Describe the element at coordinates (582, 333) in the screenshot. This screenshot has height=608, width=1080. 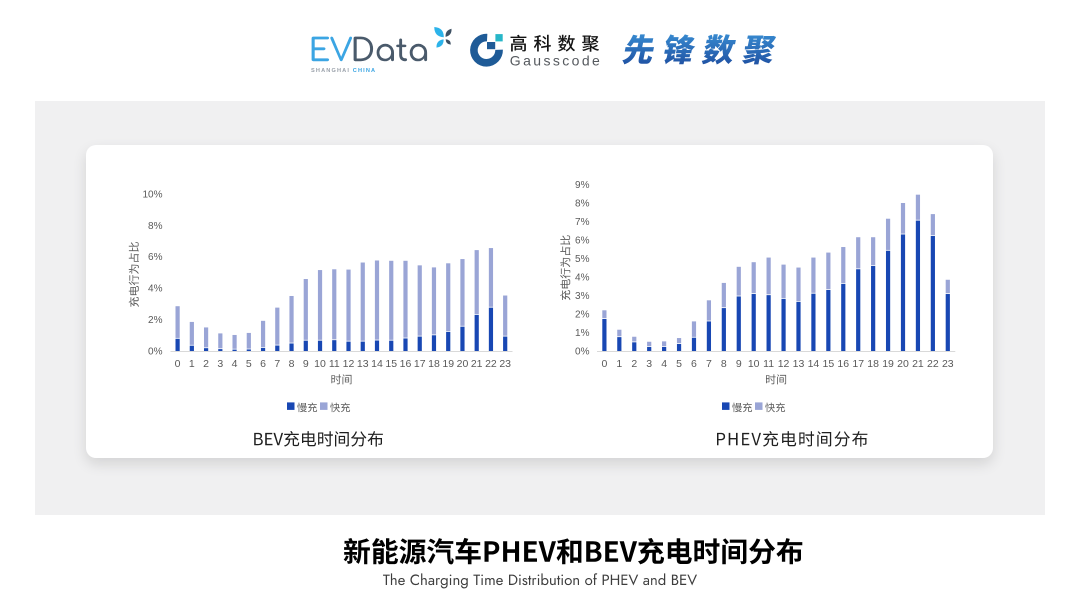
I see `svg-text: 1%` at that location.